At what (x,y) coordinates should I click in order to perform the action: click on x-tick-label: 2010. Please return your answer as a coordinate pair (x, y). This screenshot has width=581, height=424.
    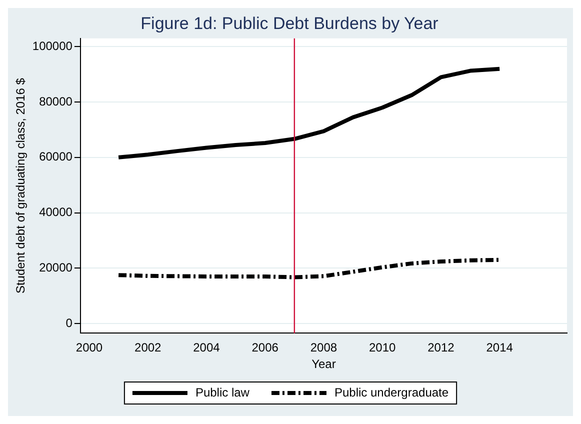
    Looking at the image, I should click on (382, 347).